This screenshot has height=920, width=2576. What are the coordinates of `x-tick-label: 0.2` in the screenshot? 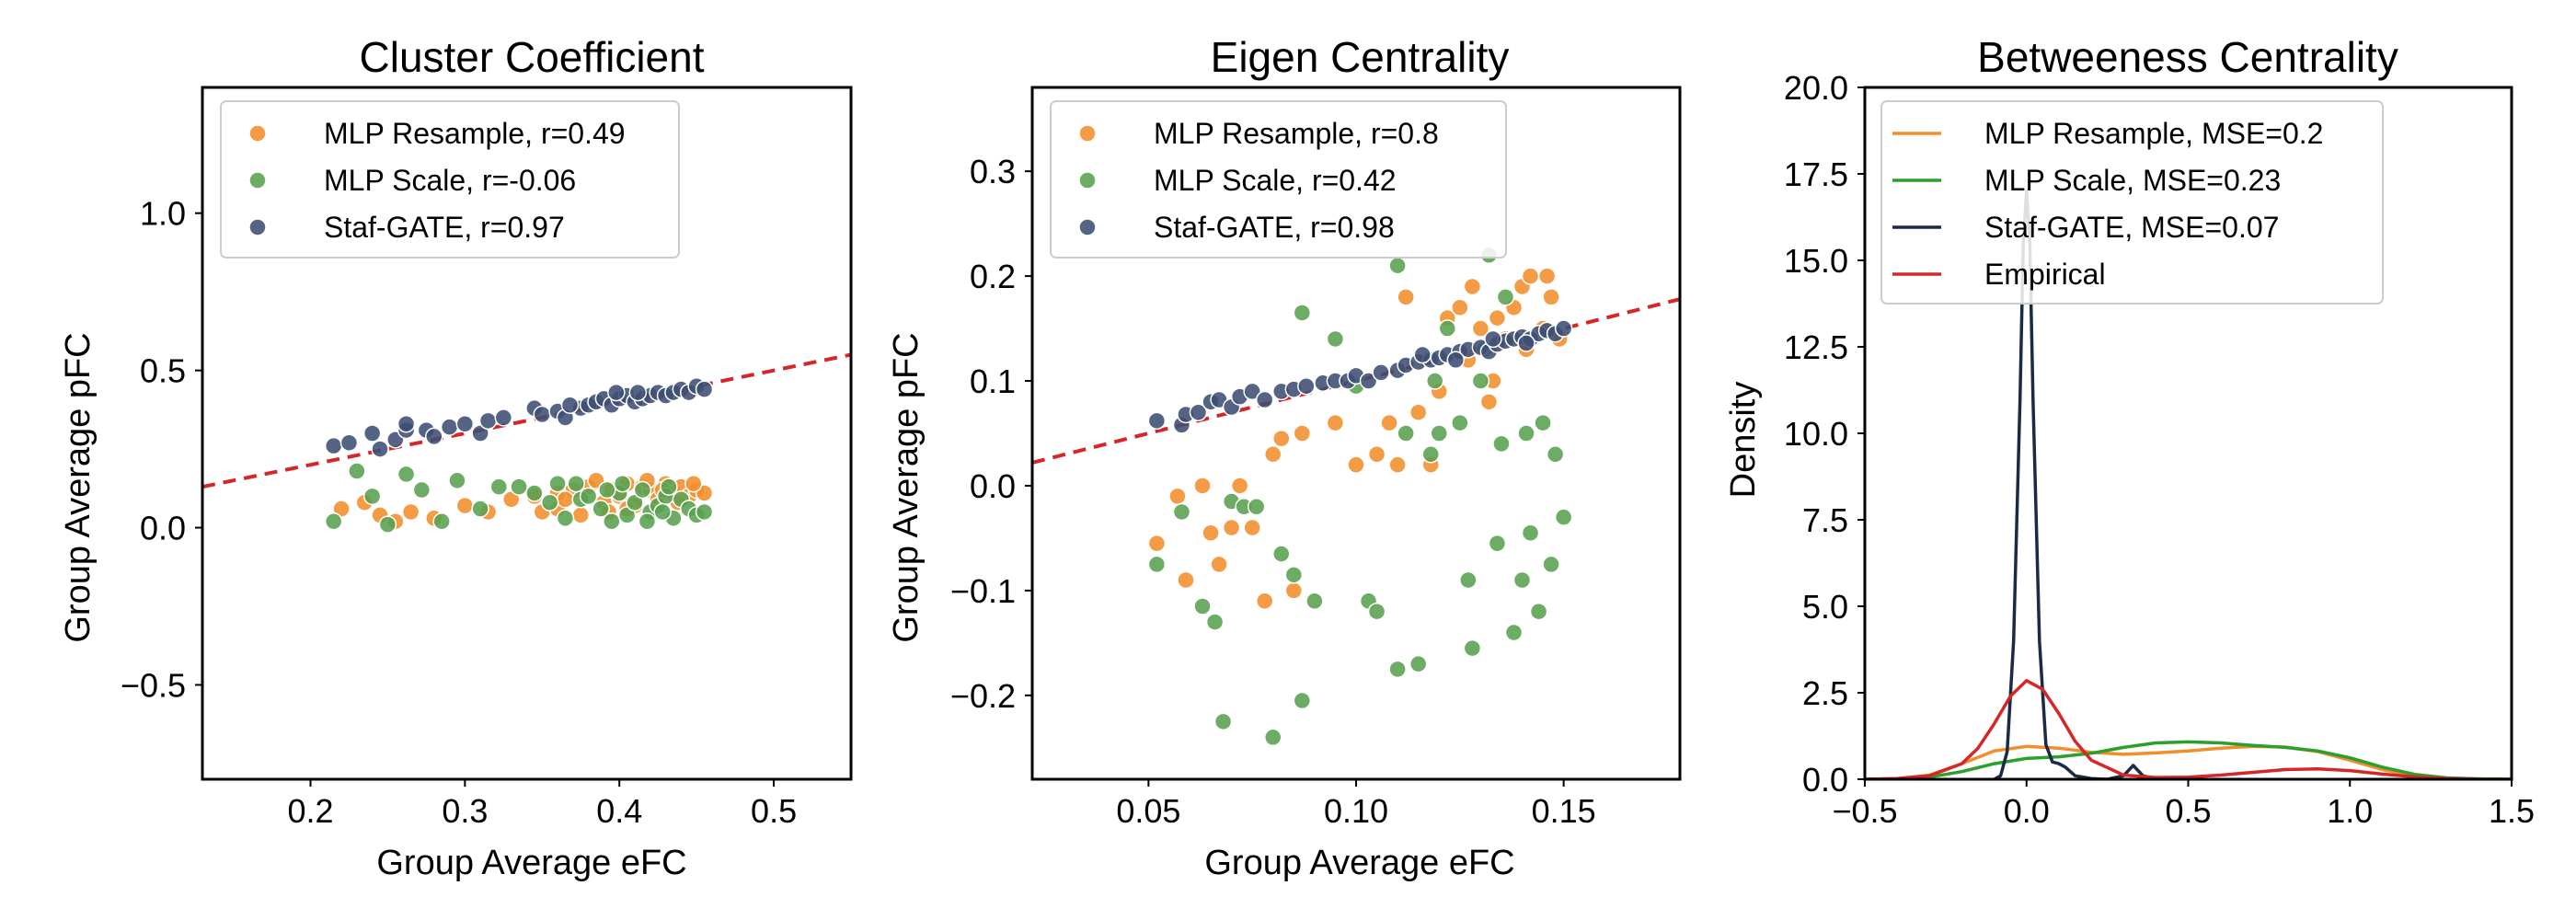 It's located at (310, 811).